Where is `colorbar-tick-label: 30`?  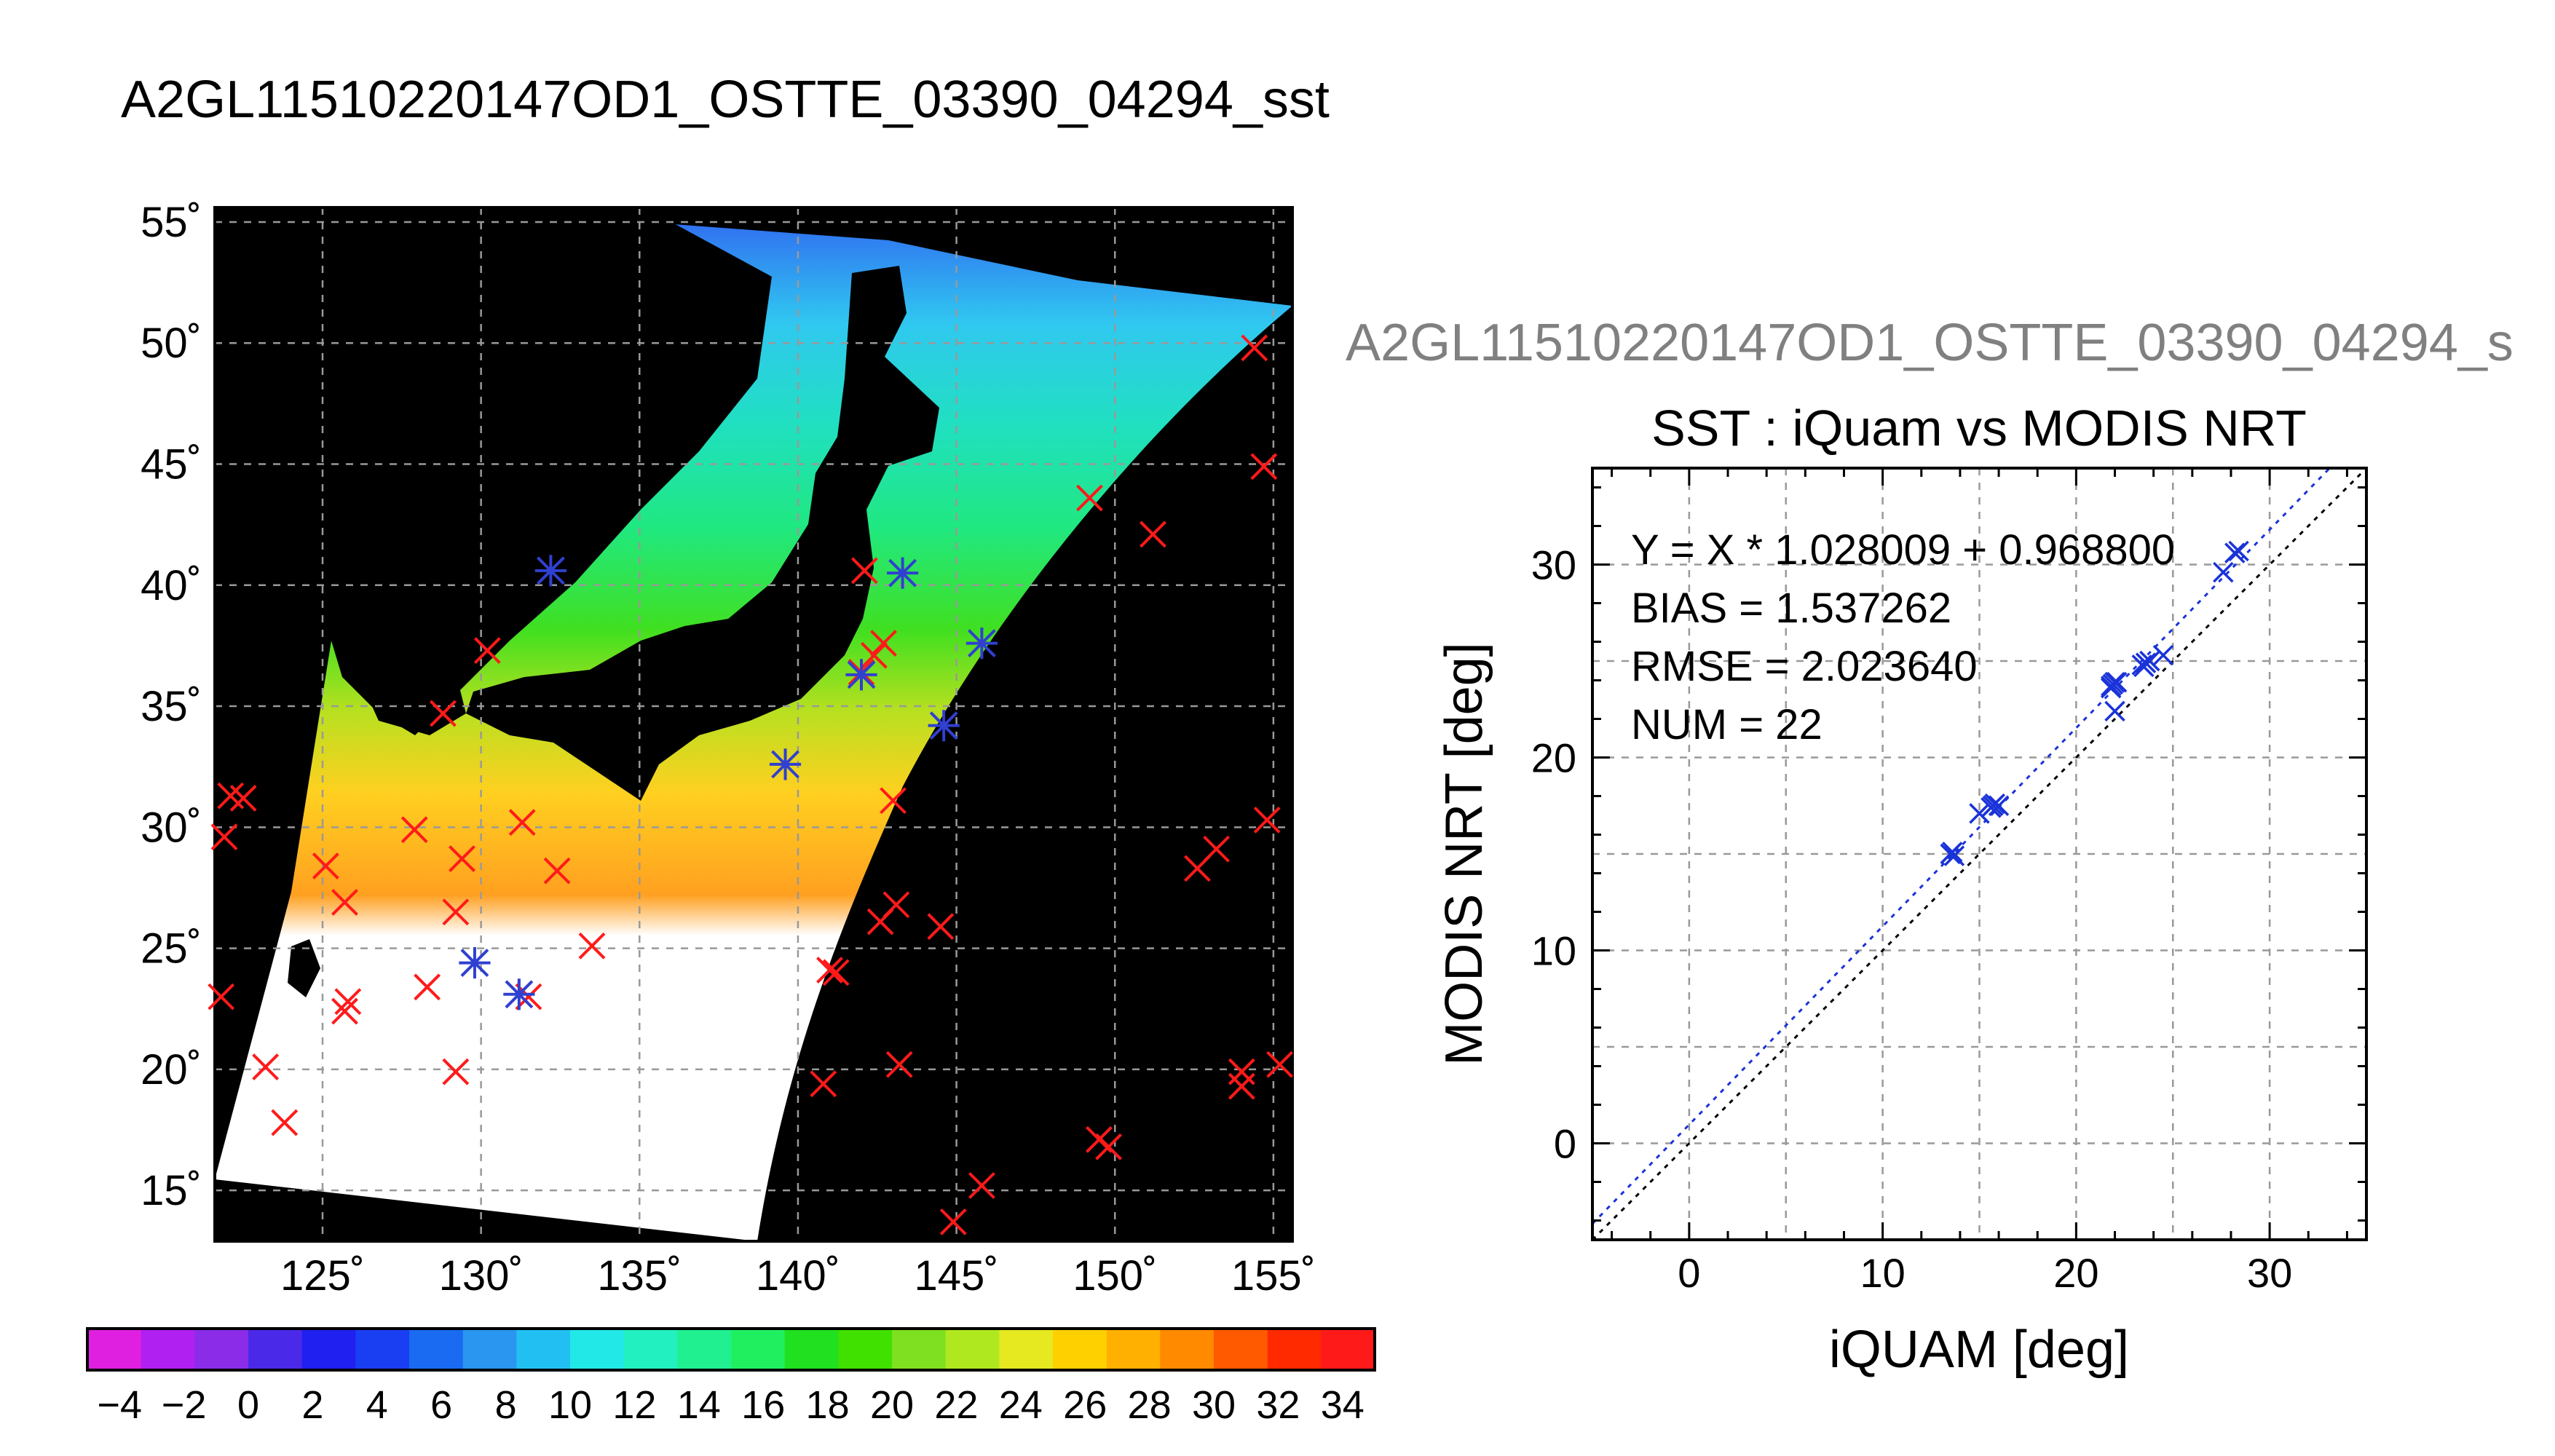
colorbar-tick-label: 30 is located at coordinates (1214, 1405).